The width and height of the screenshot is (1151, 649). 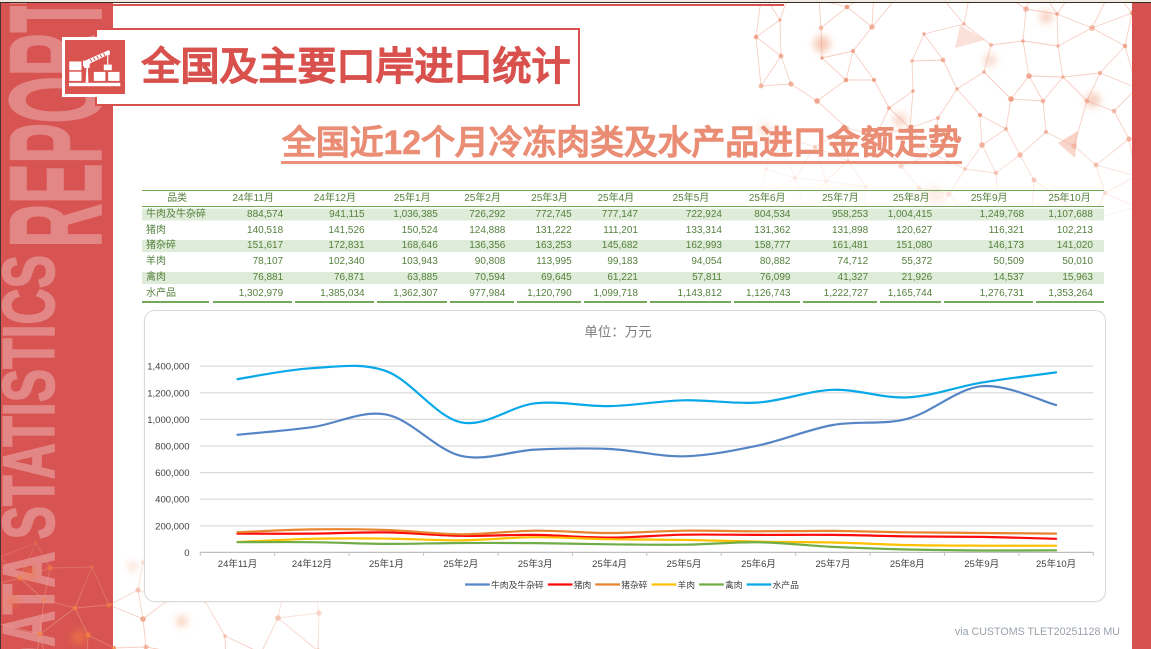 What do you see at coordinates (237, 564) in the screenshot?
I see `svg-text: 24年11月` at bounding box center [237, 564].